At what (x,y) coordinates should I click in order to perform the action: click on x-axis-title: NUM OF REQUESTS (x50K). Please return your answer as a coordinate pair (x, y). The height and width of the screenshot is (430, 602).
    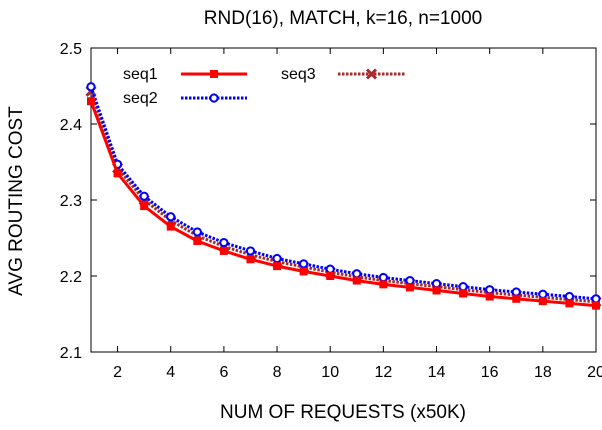
    Looking at the image, I should click on (343, 412).